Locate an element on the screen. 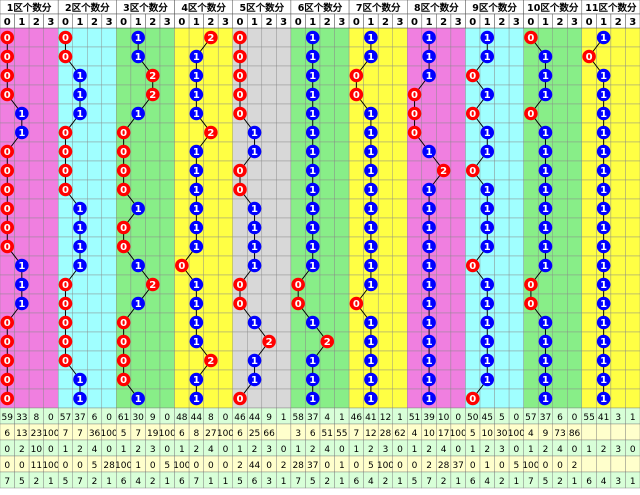 This screenshot has width=640, height=495. region-header-label: 11区个数分 is located at coordinates (611, 8).